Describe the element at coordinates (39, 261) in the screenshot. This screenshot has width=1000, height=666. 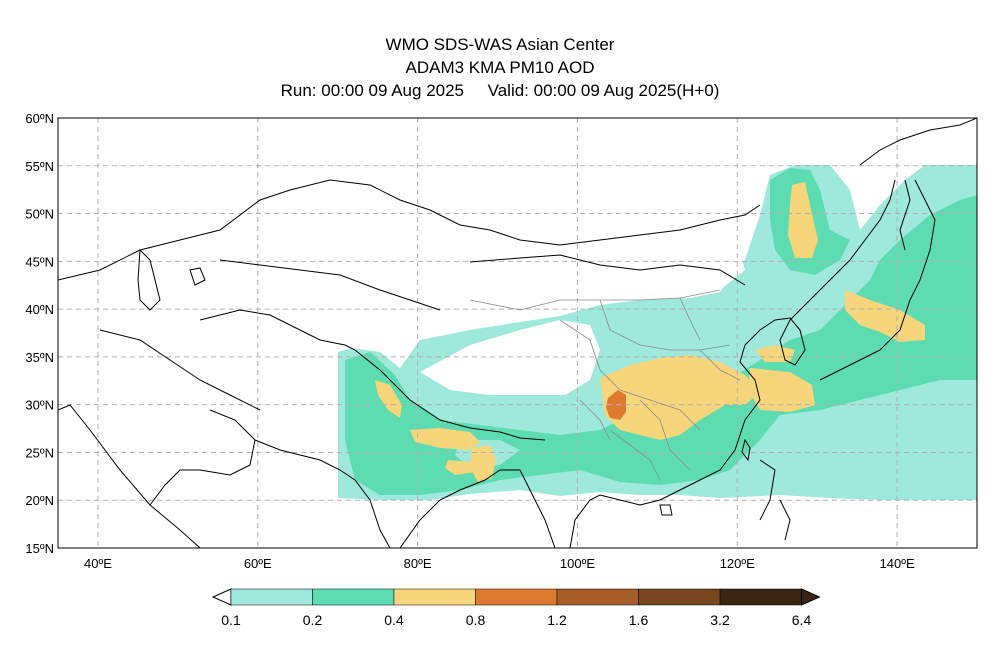
I see `lat-tick-label: 45ºN` at that location.